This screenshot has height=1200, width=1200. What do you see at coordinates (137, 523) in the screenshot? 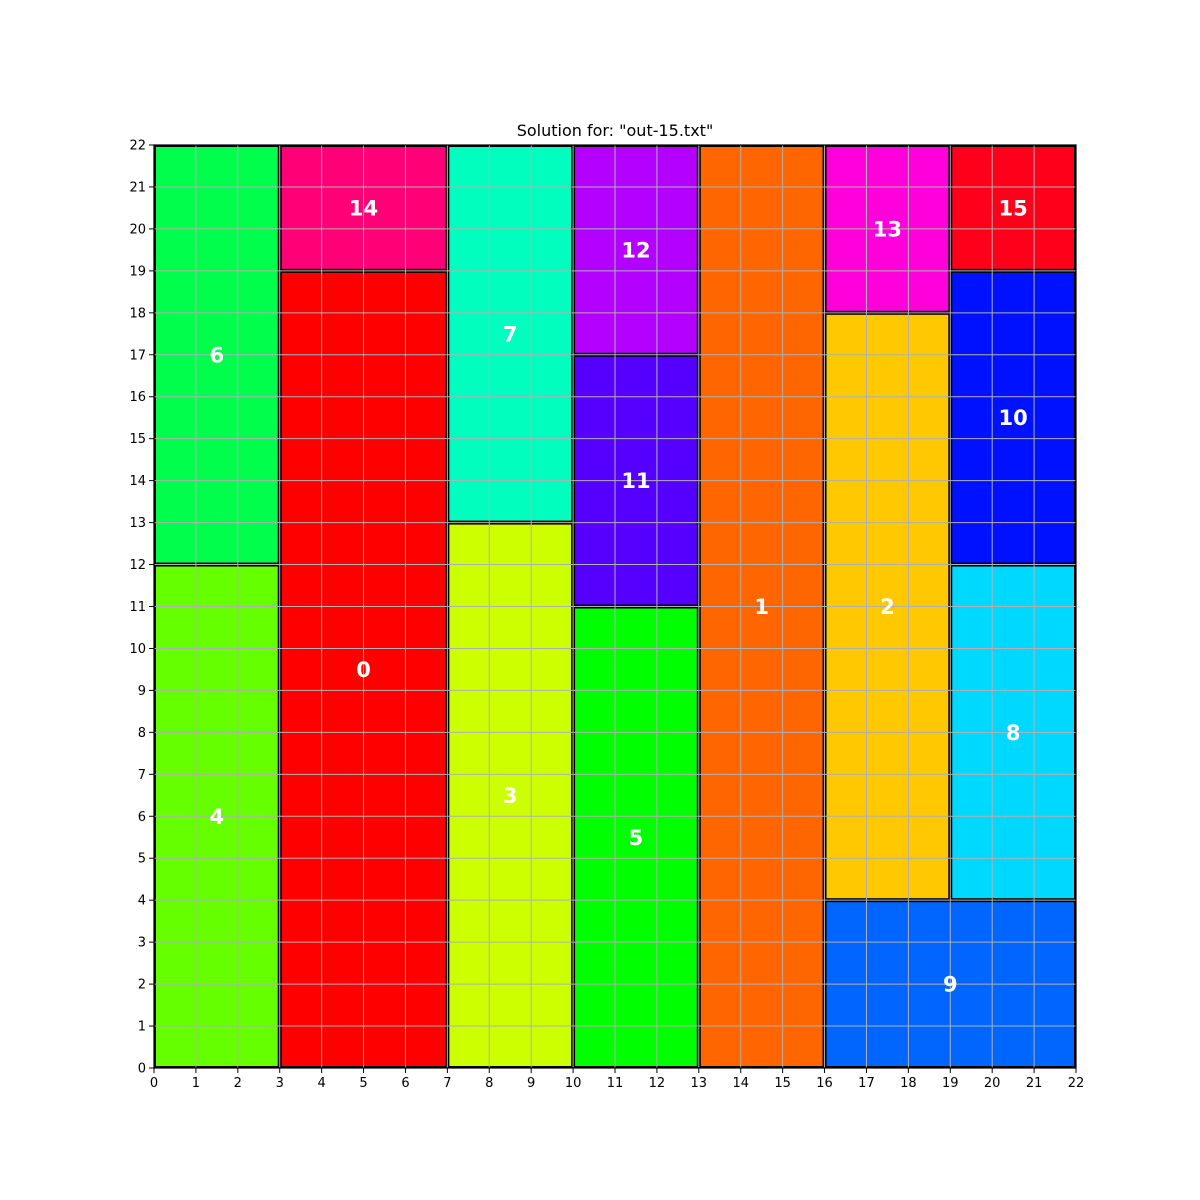
I see `y-tick-label: 13` at bounding box center [137, 523].